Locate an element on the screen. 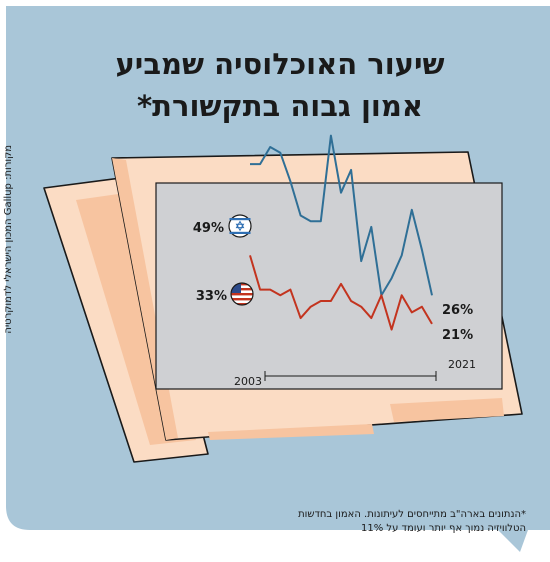 The width and height of the screenshot is (550, 562). x-start-label: 2003 is located at coordinates (248, 381).